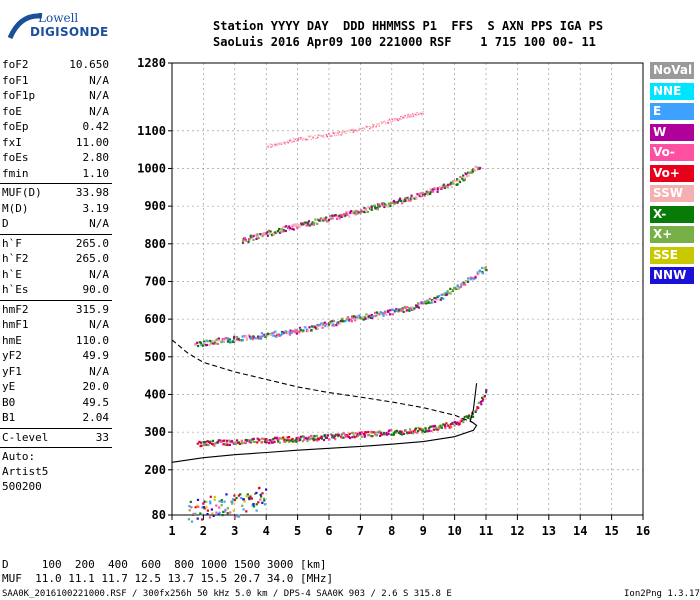 The width and height of the screenshot is (700, 600). Describe the element at coordinates (328, 531) in the screenshot. I see `x-tick-label: 6` at that location.